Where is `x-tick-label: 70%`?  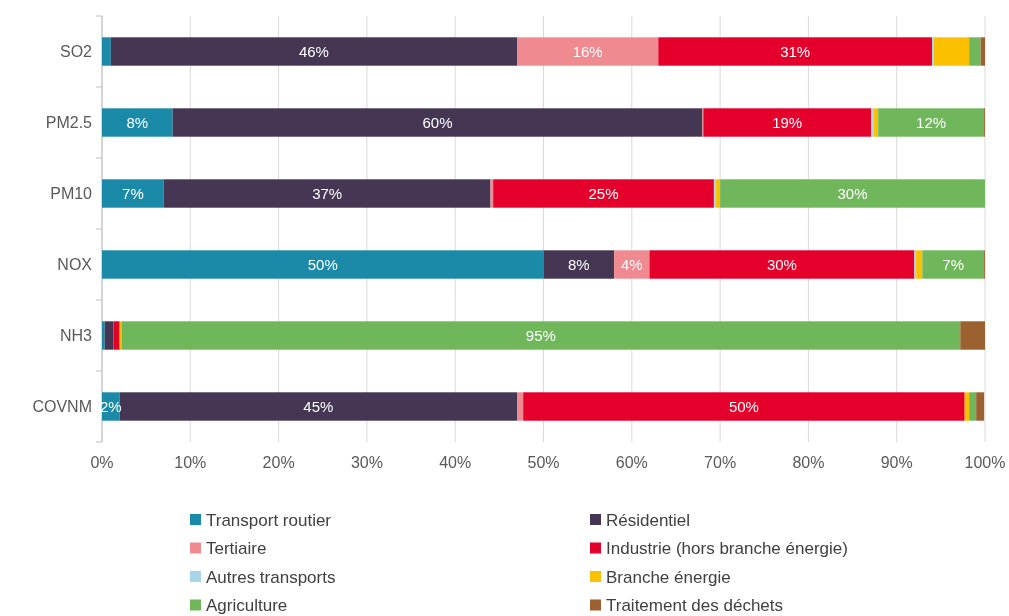 x-tick-label: 70% is located at coordinates (720, 462).